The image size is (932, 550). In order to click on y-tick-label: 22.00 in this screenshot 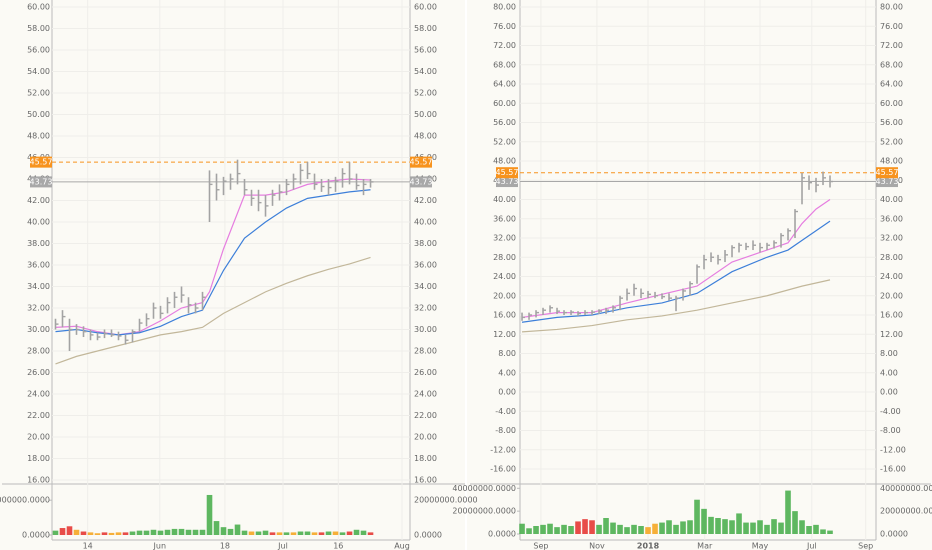, I will do `click(38, 415)`.